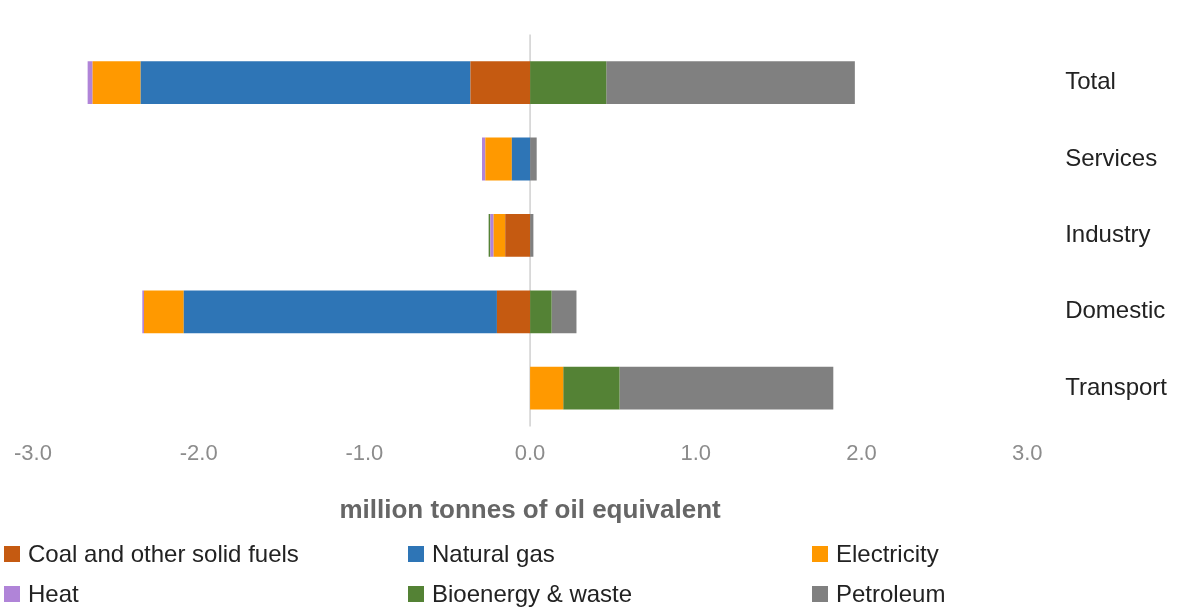 The image size is (1197, 614). What do you see at coordinates (53, 594) in the screenshot?
I see `legend-label: Heat` at bounding box center [53, 594].